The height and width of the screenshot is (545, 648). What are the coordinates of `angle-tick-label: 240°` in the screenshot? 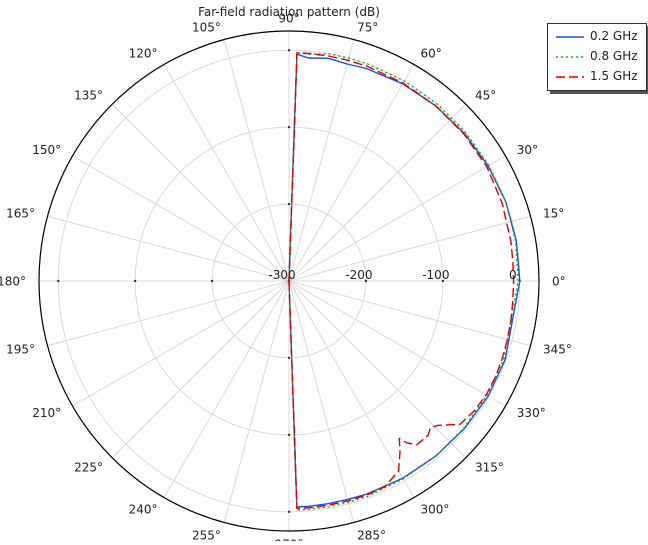 It's located at (143, 509).